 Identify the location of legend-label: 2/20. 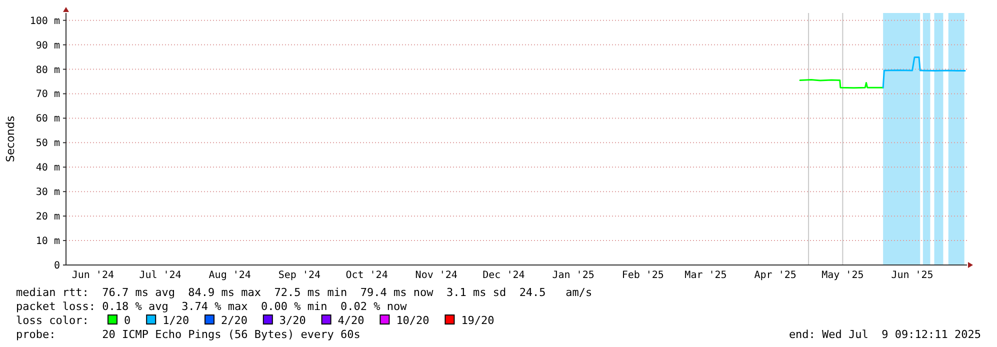
(234, 320).